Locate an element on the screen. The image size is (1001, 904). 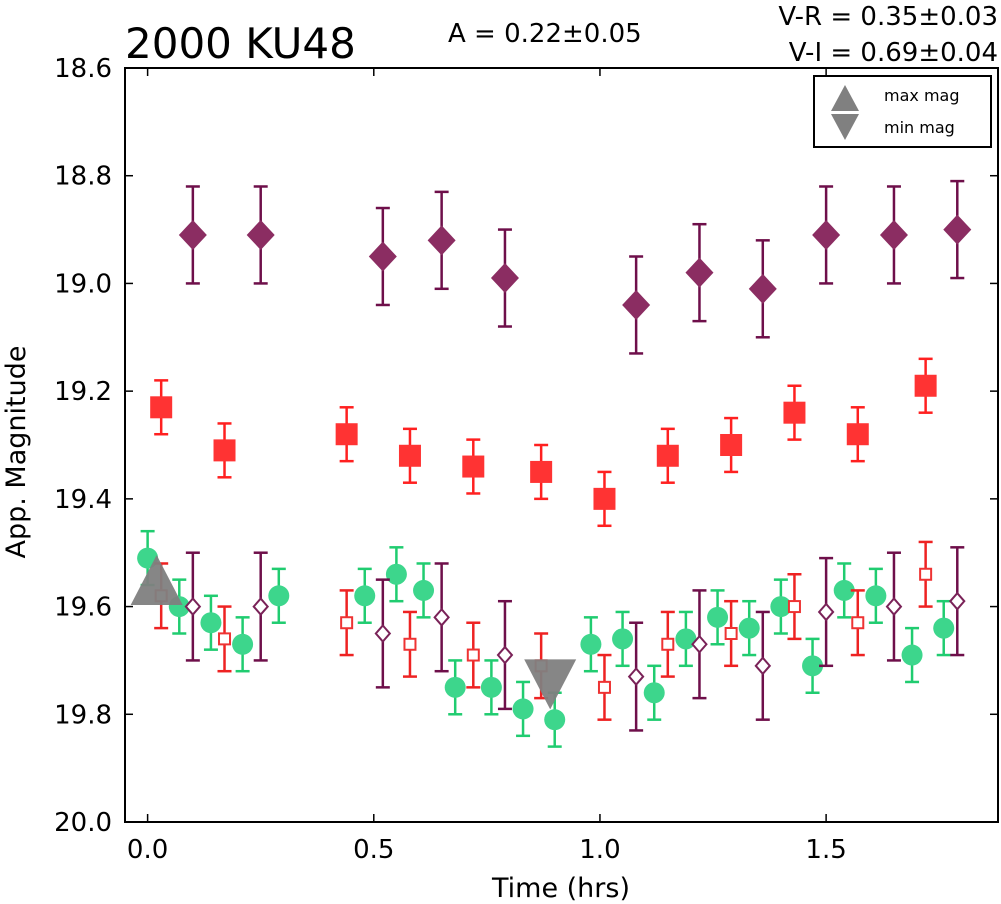
y-axis-label: App. Magnitude is located at coordinates (16, 452).